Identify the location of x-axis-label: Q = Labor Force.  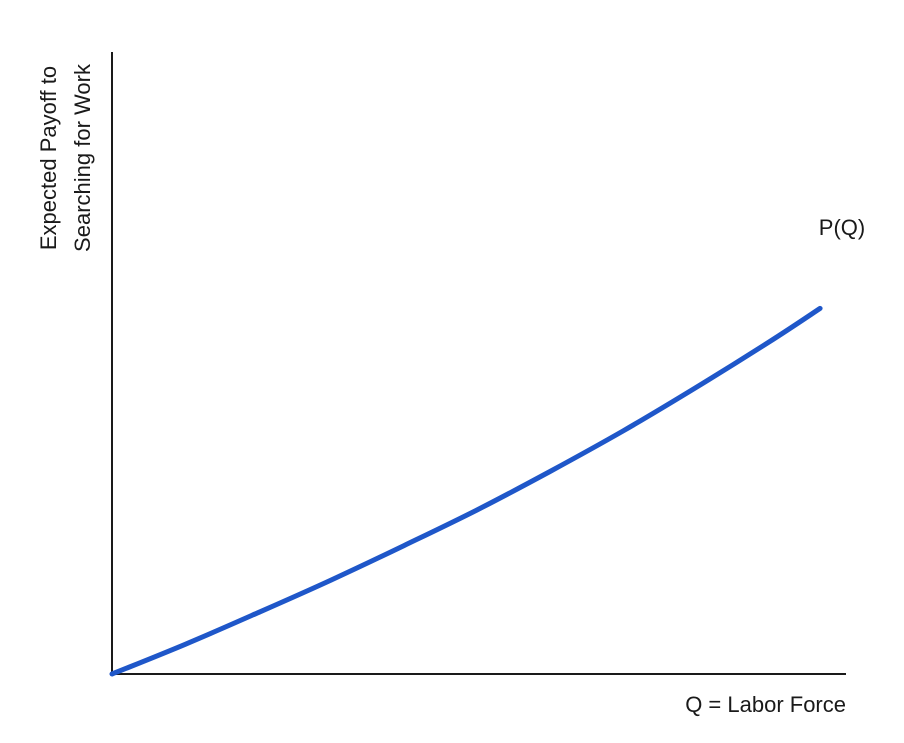
(765, 704).